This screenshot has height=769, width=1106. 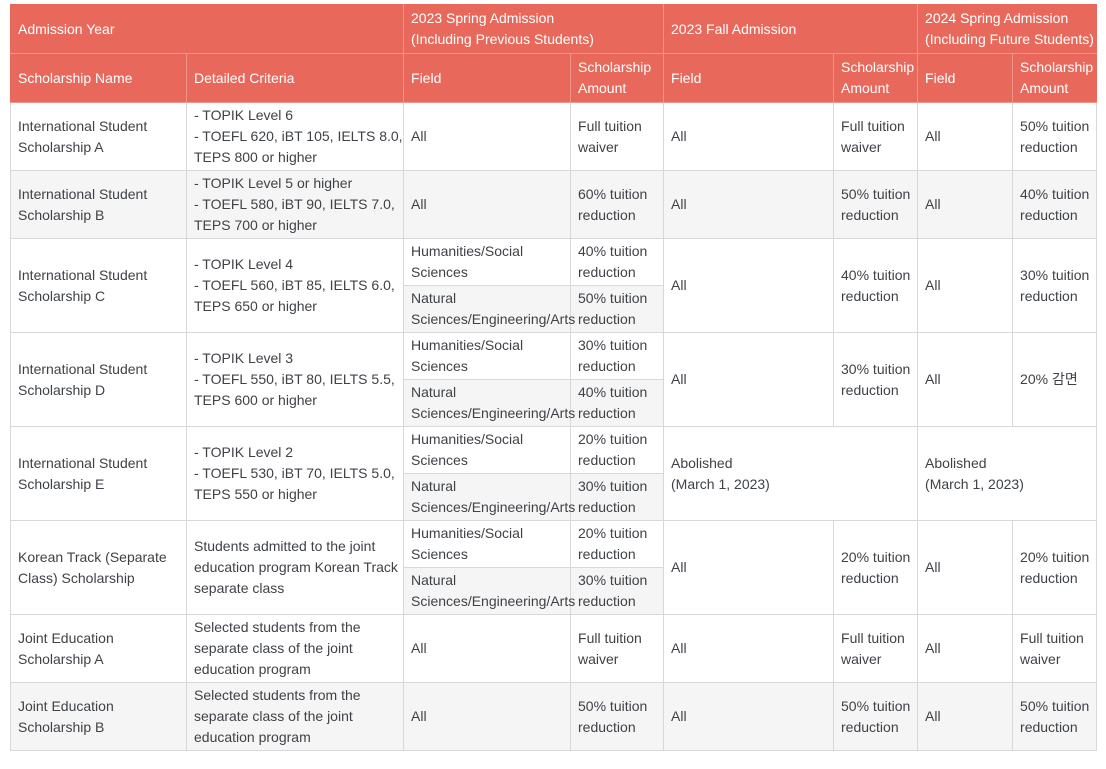 I want to click on scholarship-name-cell: International Student Scholarship C, so click(x=98, y=285).